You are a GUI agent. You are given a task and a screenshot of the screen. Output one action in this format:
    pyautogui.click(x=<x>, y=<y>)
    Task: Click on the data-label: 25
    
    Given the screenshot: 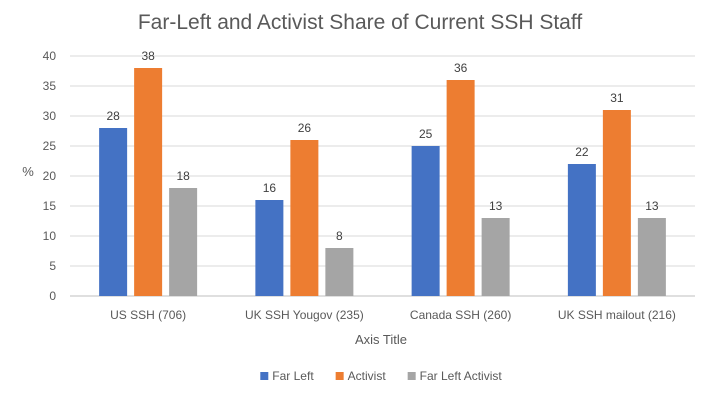 What is the action you would take?
    pyautogui.click(x=426, y=134)
    